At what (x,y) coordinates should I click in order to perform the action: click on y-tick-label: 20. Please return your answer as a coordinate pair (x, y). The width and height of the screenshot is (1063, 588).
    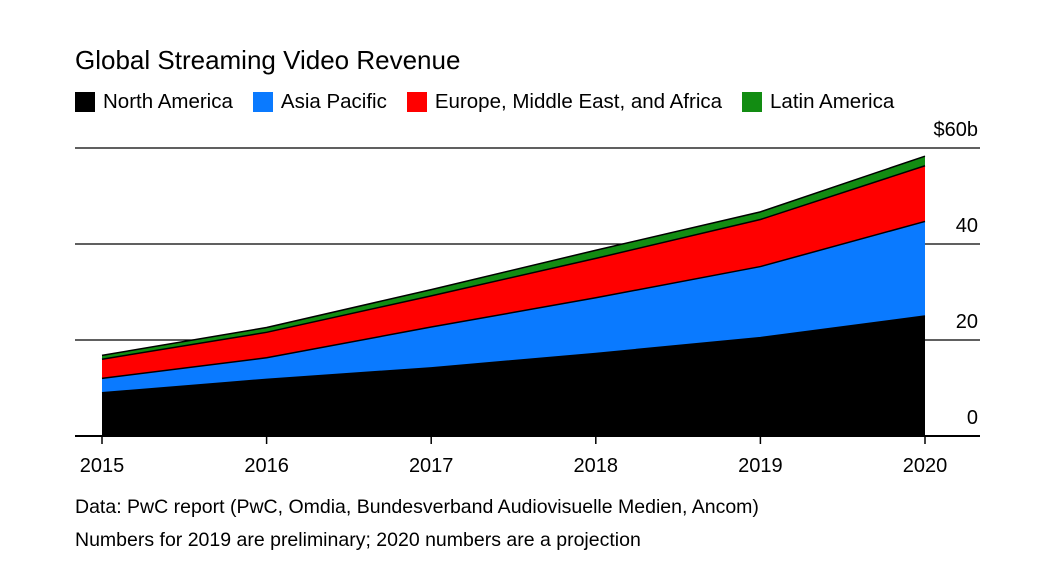
    Looking at the image, I should click on (967, 322).